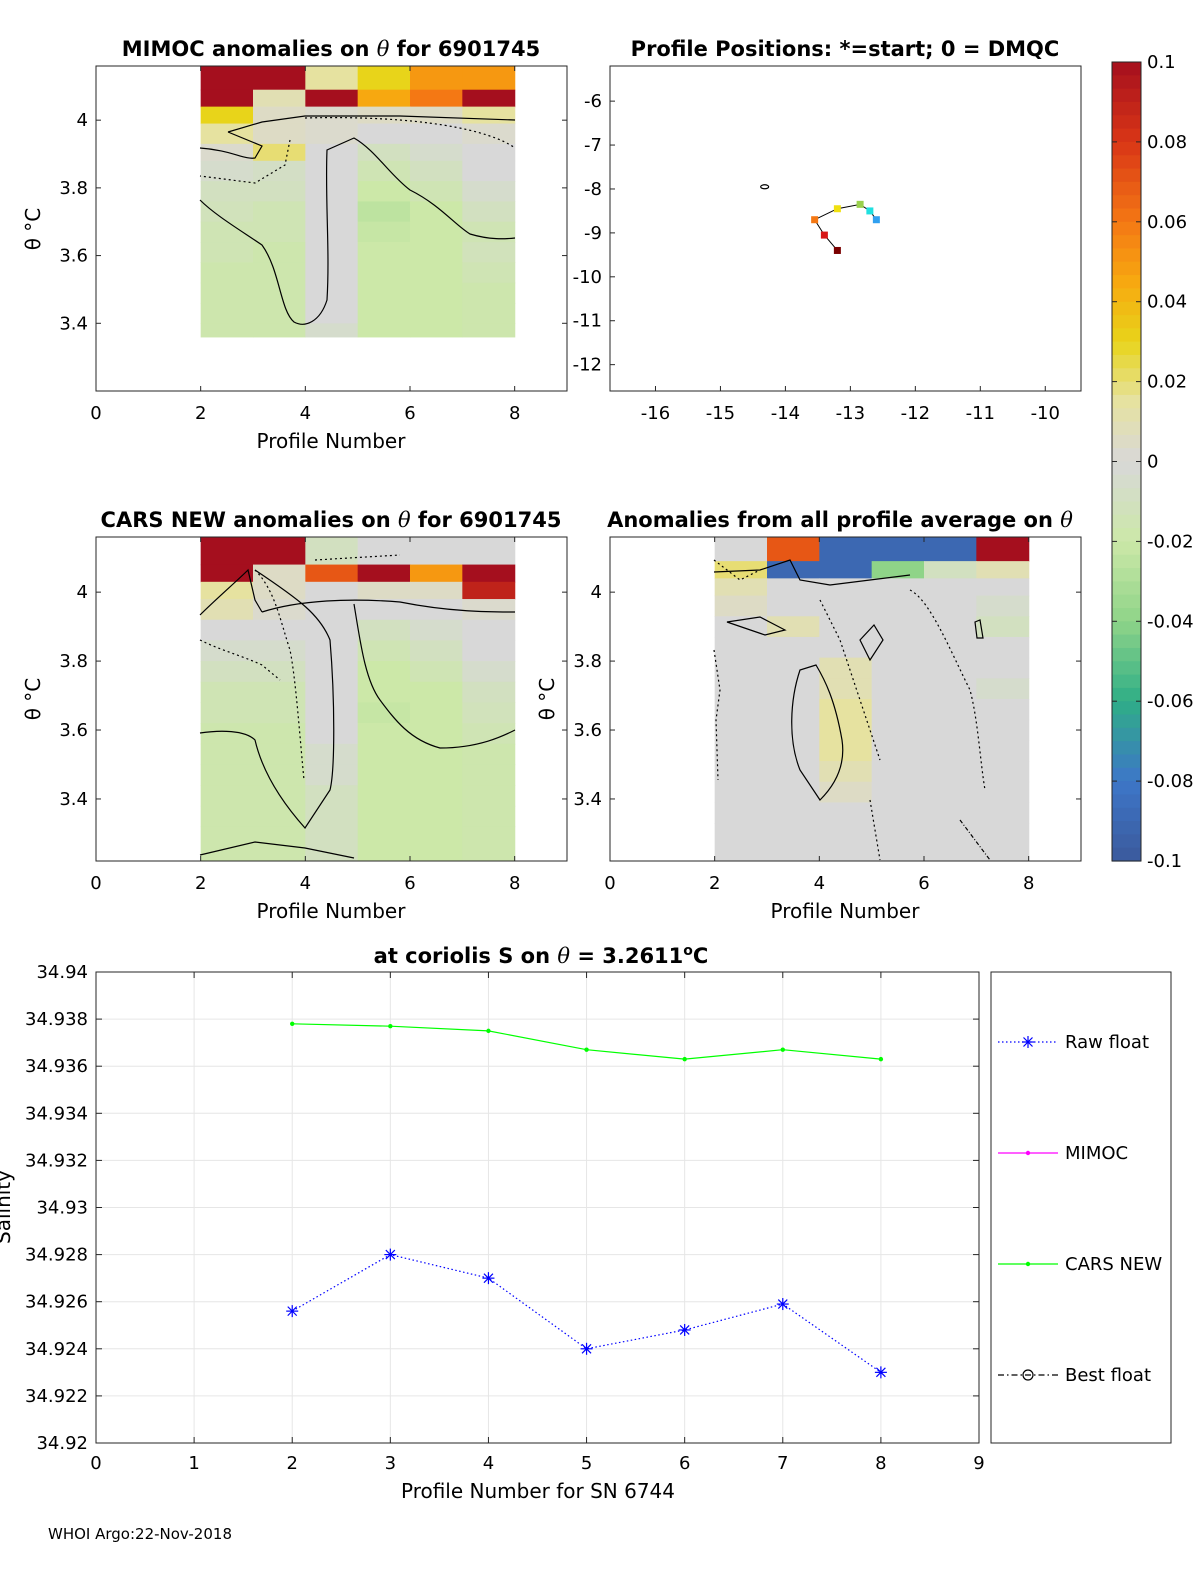  Describe the element at coordinates (331, 699) in the screenshot. I see `cars-axes-box` at that location.